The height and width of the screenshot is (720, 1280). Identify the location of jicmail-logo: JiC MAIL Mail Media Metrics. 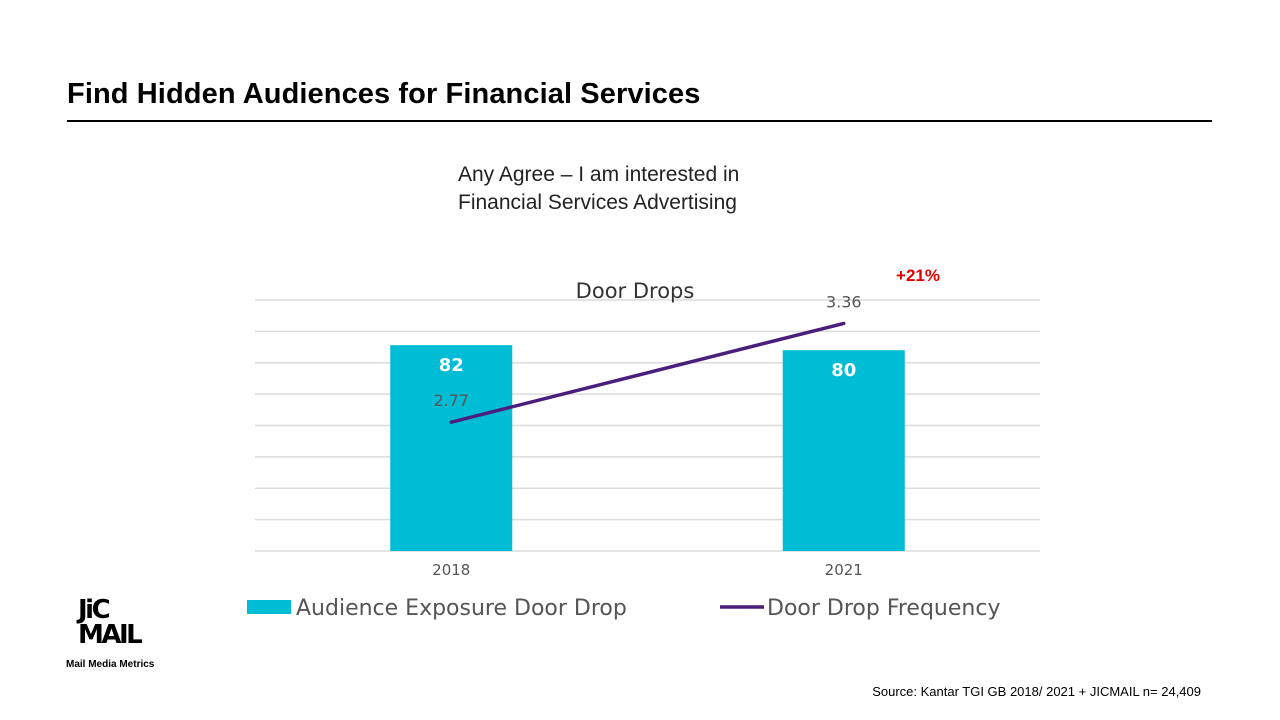
(119, 634).